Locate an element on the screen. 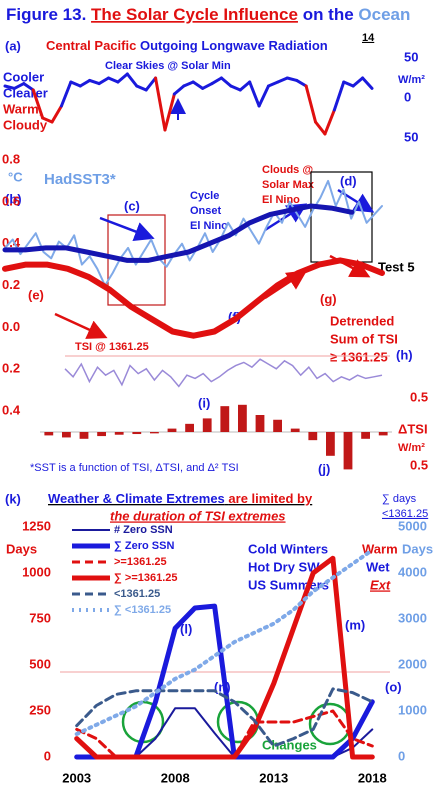  chart-subtitle: the duration of TSI extremes is located at coordinates (198, 515).